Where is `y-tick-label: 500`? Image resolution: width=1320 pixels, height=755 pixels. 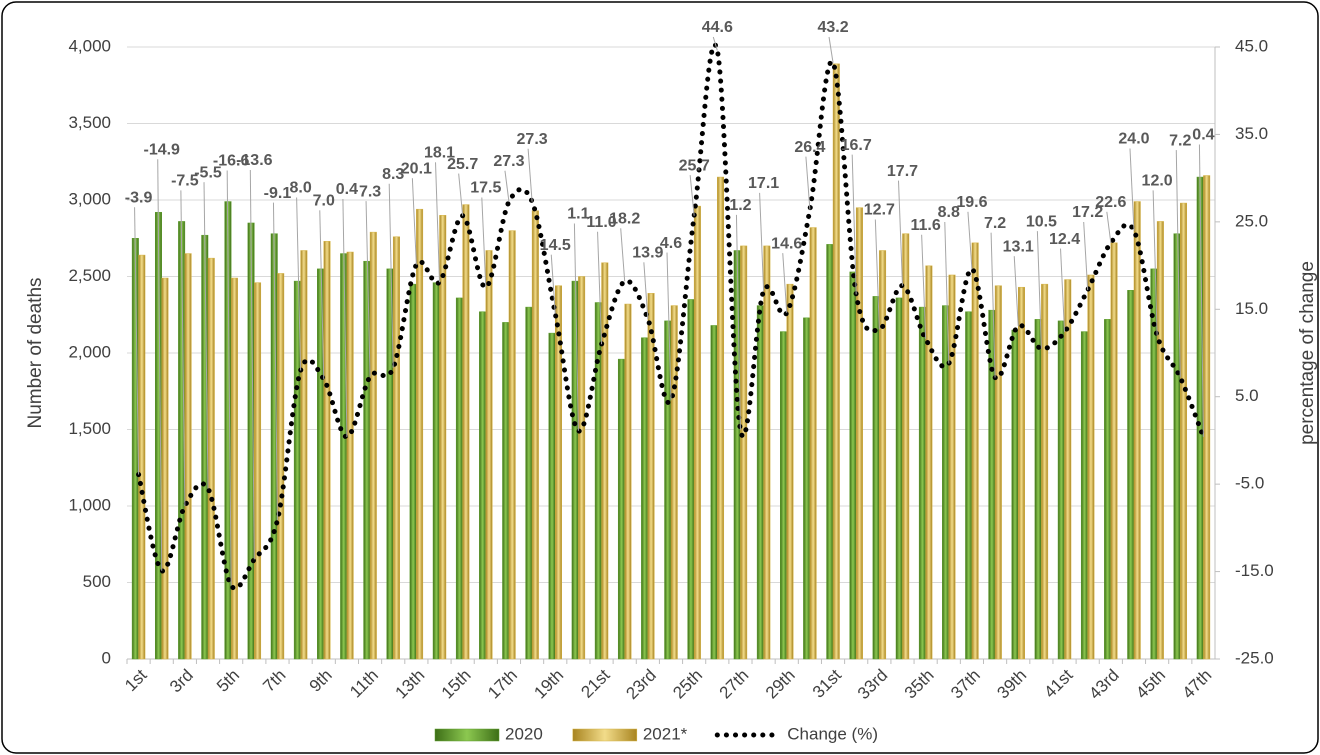 y-tick-label: 500 is located at coordinates (97, 581).